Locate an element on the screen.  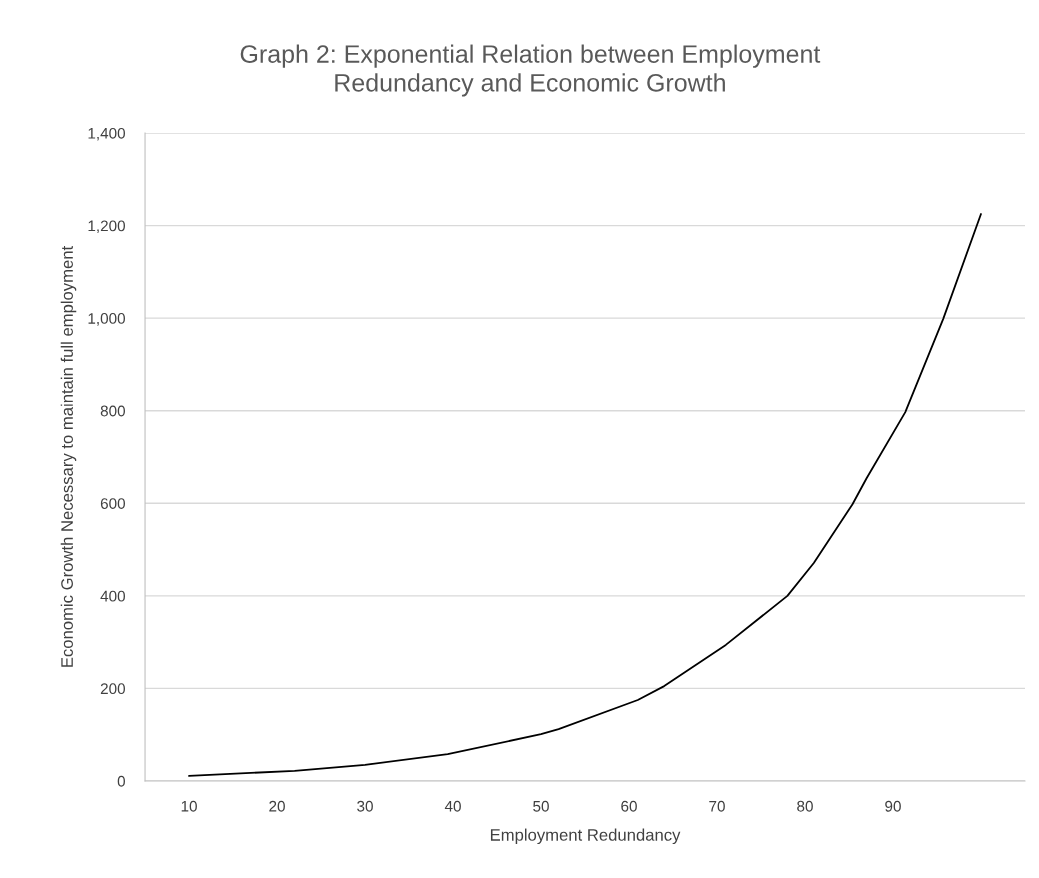
y-tick-label: 600 is located at coordinates (112, 503).